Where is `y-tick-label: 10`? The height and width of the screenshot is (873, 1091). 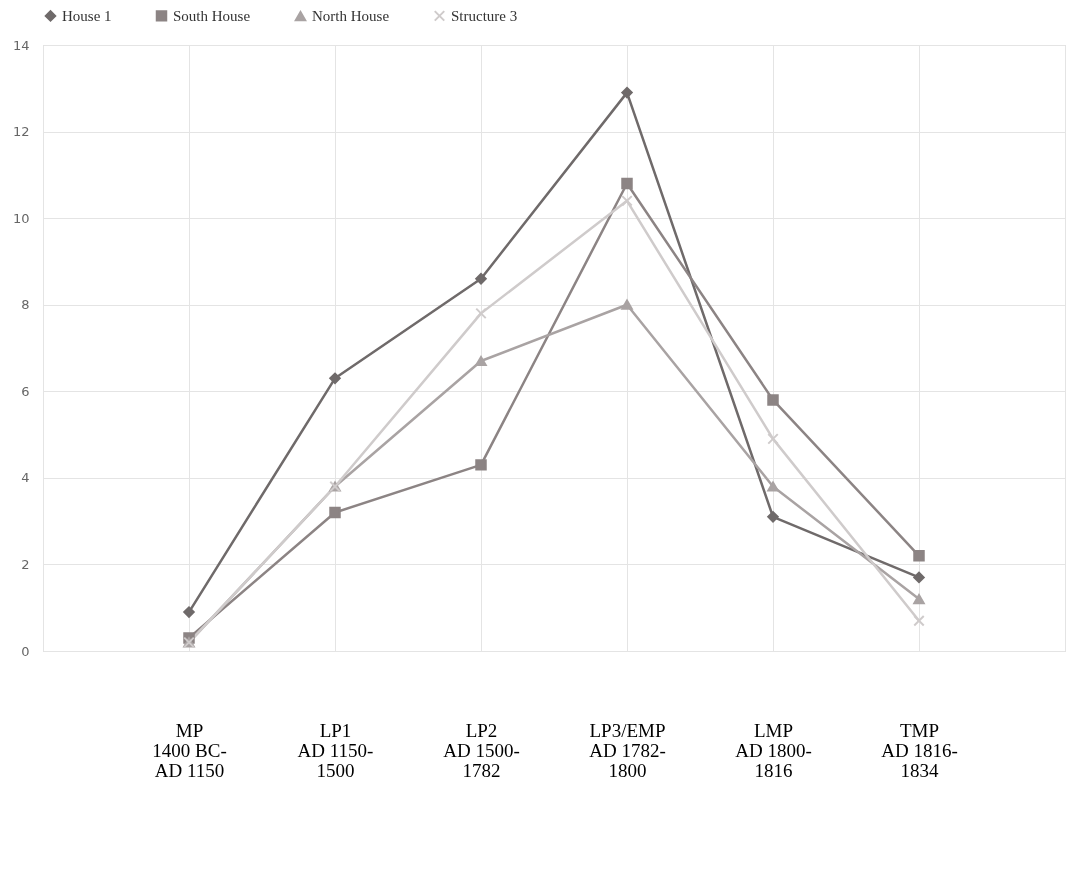
y-tick-label: 10 is located at coordinates (21, 218).